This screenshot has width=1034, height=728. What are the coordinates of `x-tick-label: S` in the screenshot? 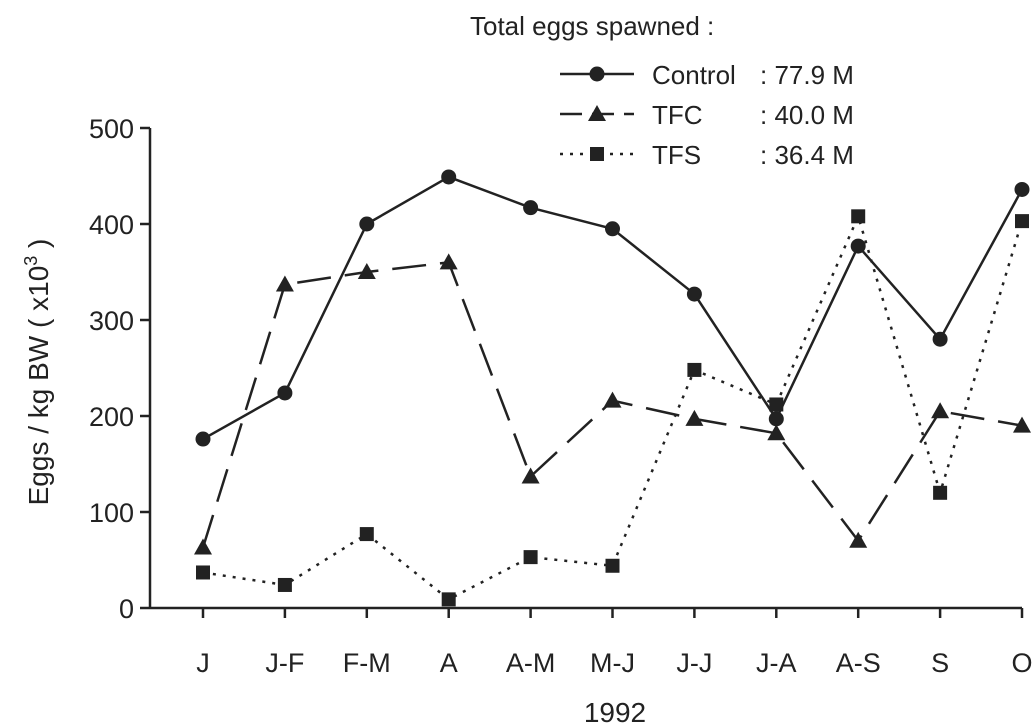 It's located at (940, 663).